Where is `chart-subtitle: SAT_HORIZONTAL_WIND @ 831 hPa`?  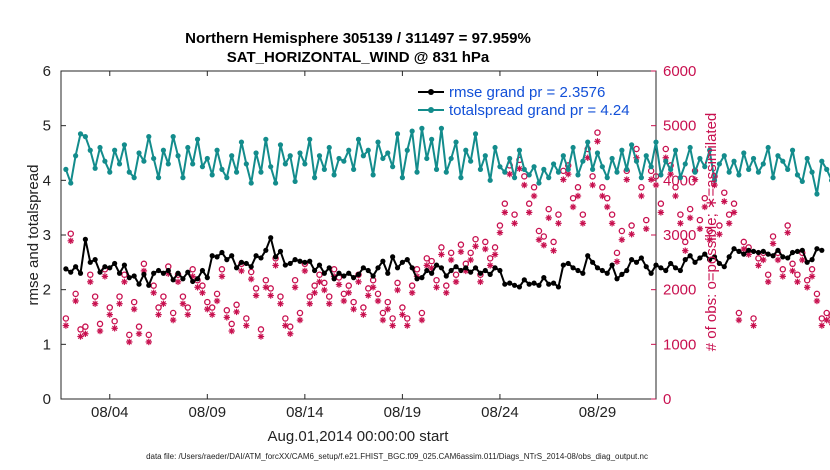
chart-subtitle: SAT_HORIZONTAL_WIND @ 831 hPa is located at coordinates (358, 57).